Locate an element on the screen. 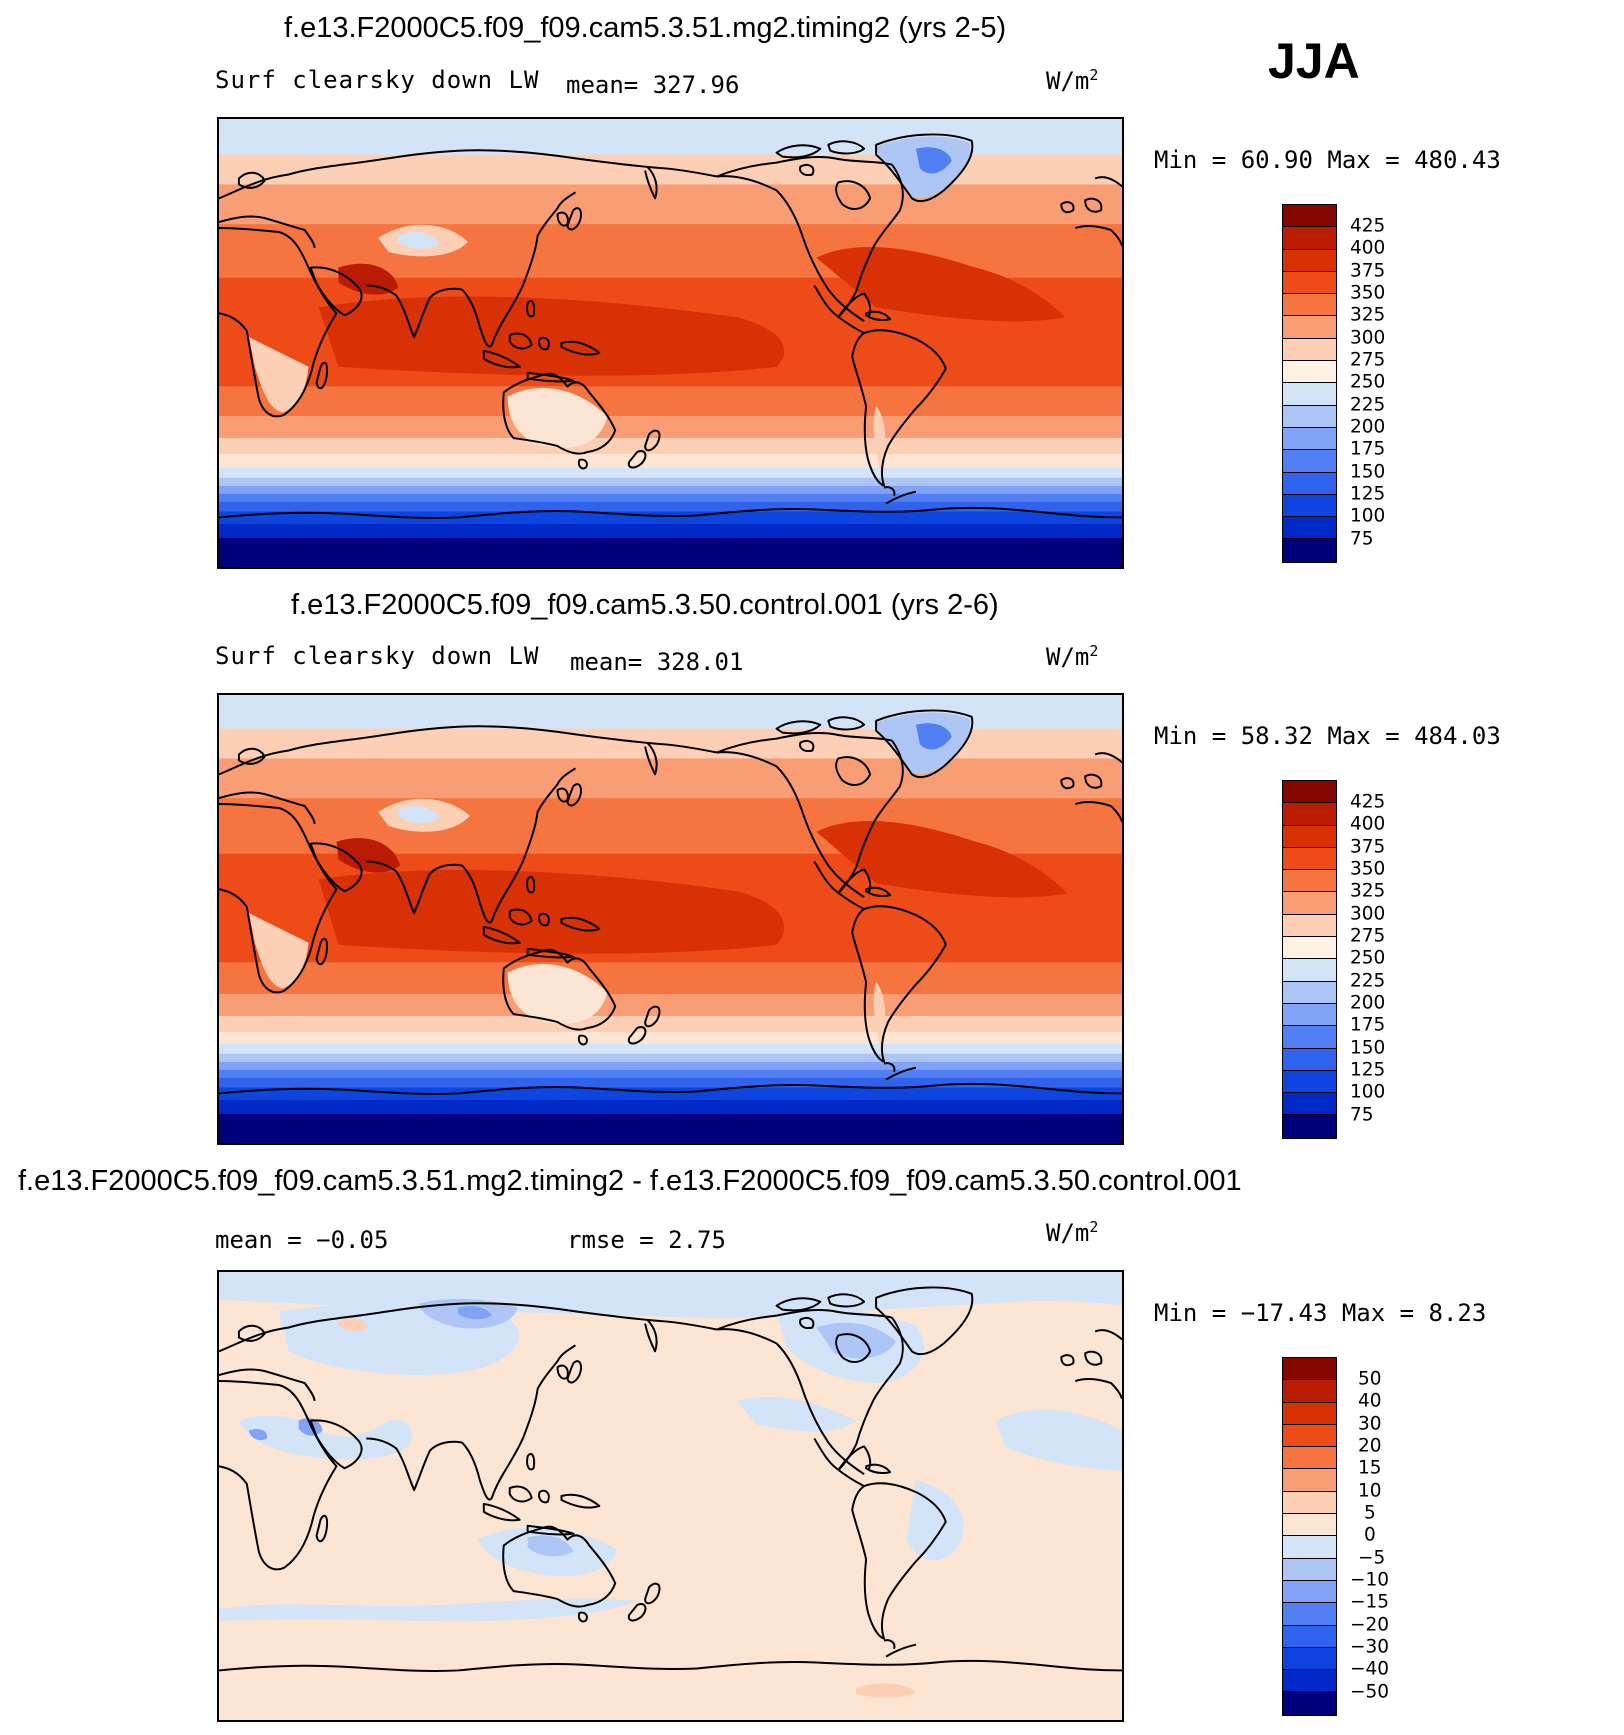 The width and height of the screenshot is (1624, 1735). panel3-minmax: Min = −17.43 Max = 8.23 is located at coordinates (1320, 1313).